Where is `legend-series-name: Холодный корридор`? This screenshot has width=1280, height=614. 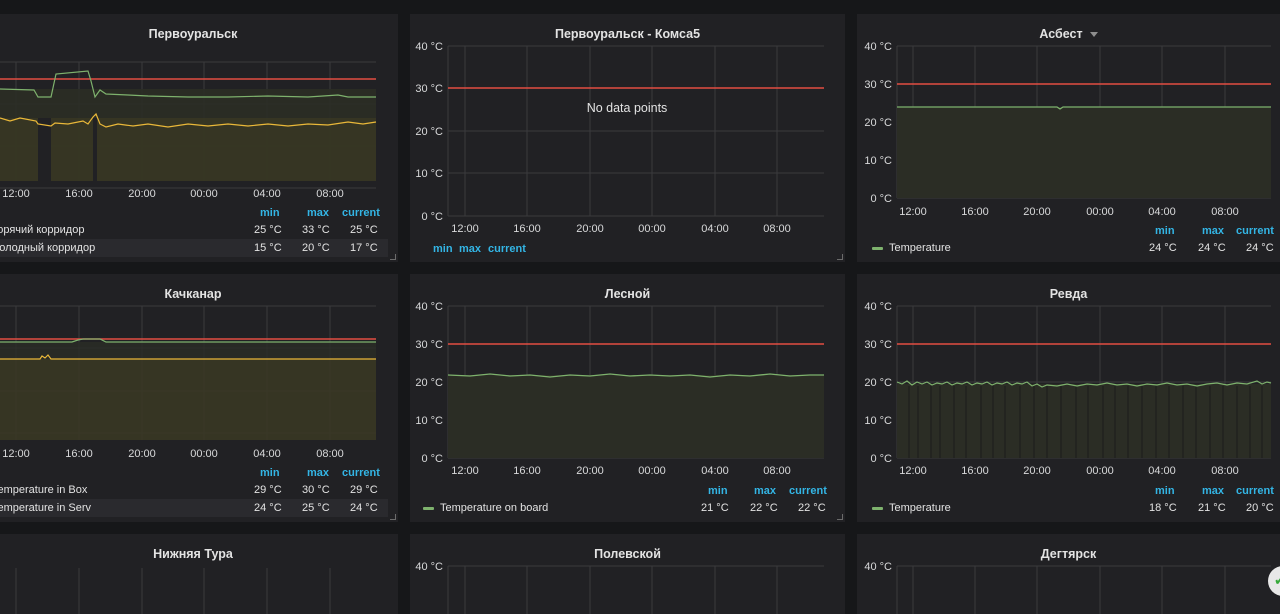 legend-series-name: Холодный корридор is located at coordinates (48, 248).